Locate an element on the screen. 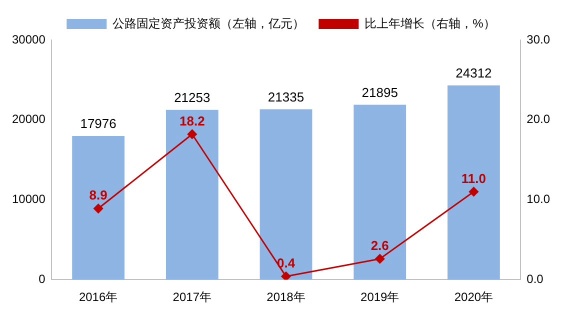  y-tick-label: 20000 is located at coordinates (29, 119).